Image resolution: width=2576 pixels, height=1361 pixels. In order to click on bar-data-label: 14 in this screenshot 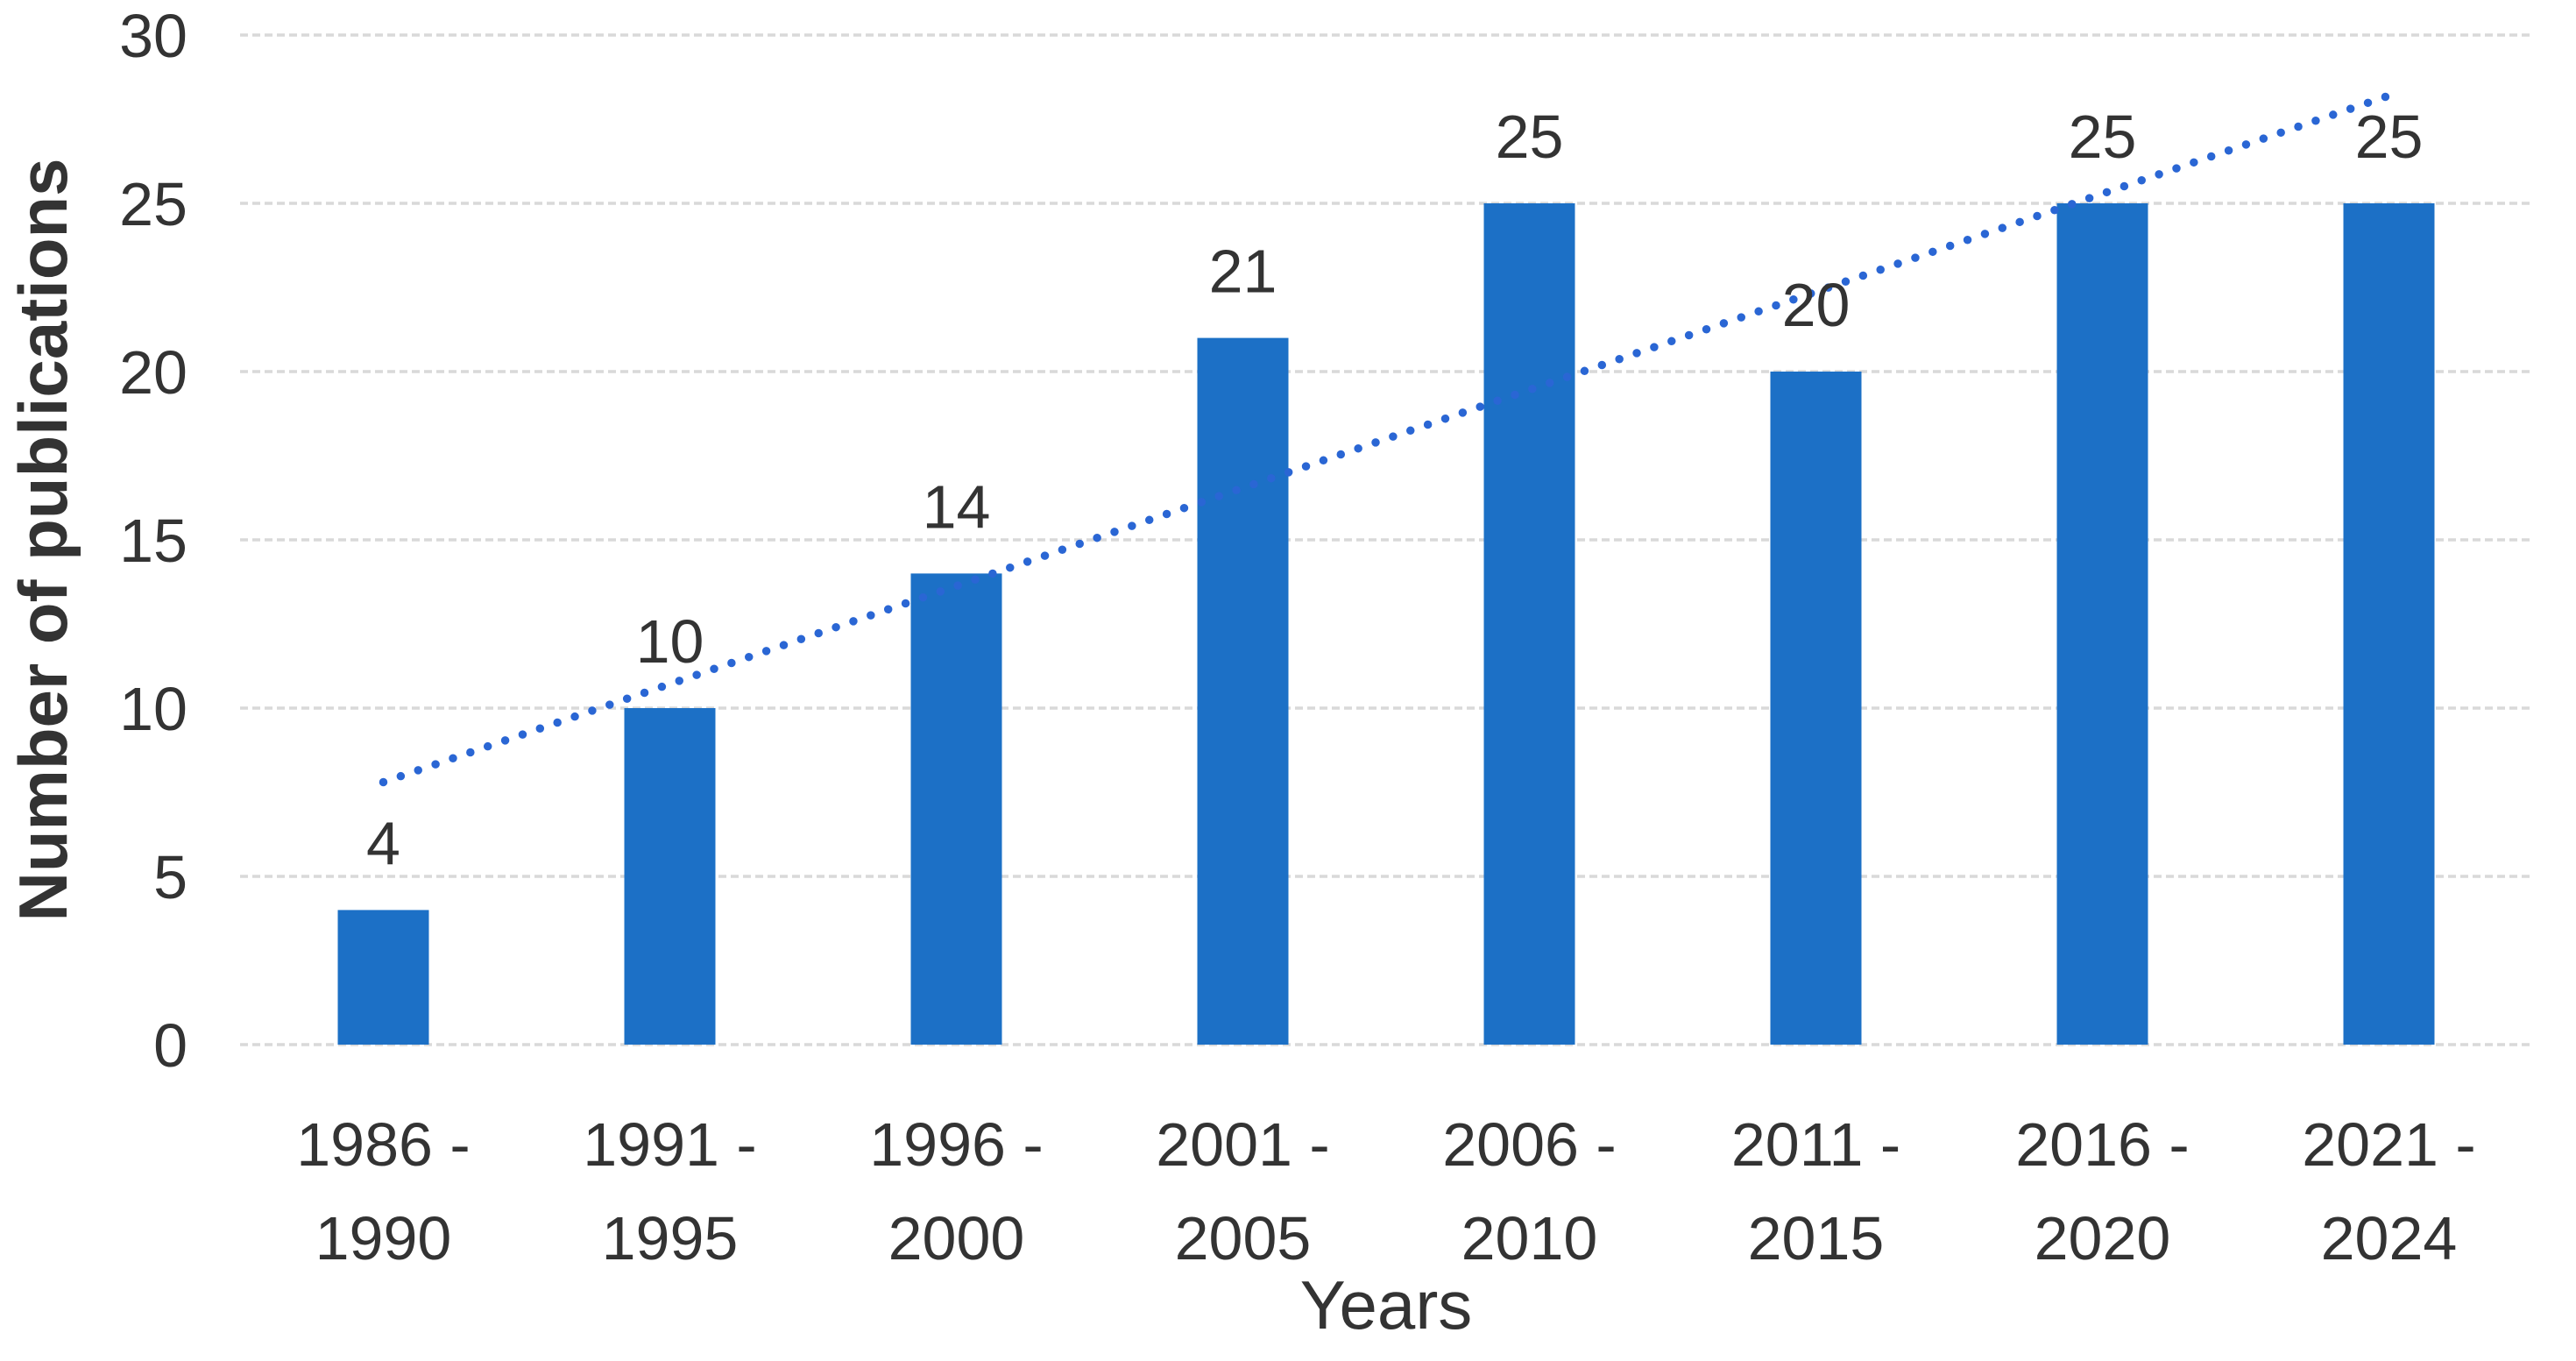, I will do `click(957, 506)`.